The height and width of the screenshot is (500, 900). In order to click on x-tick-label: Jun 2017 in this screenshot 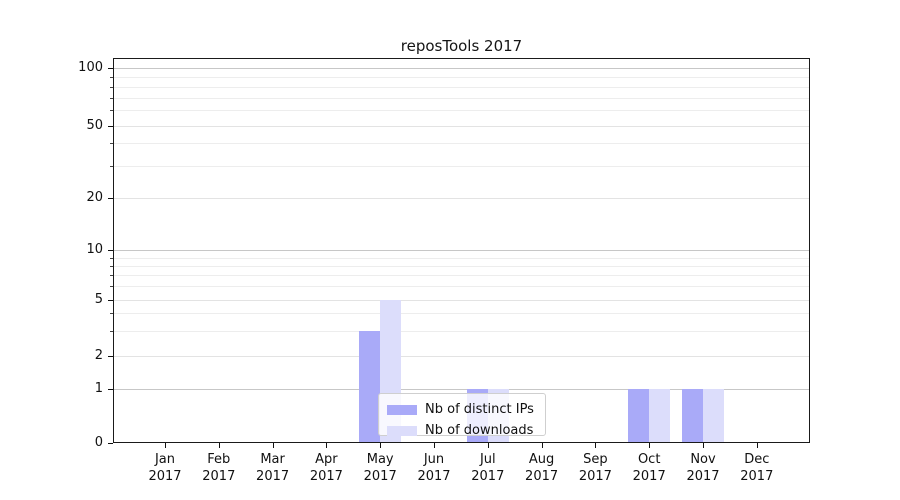, I will do `click(433, 468)`.